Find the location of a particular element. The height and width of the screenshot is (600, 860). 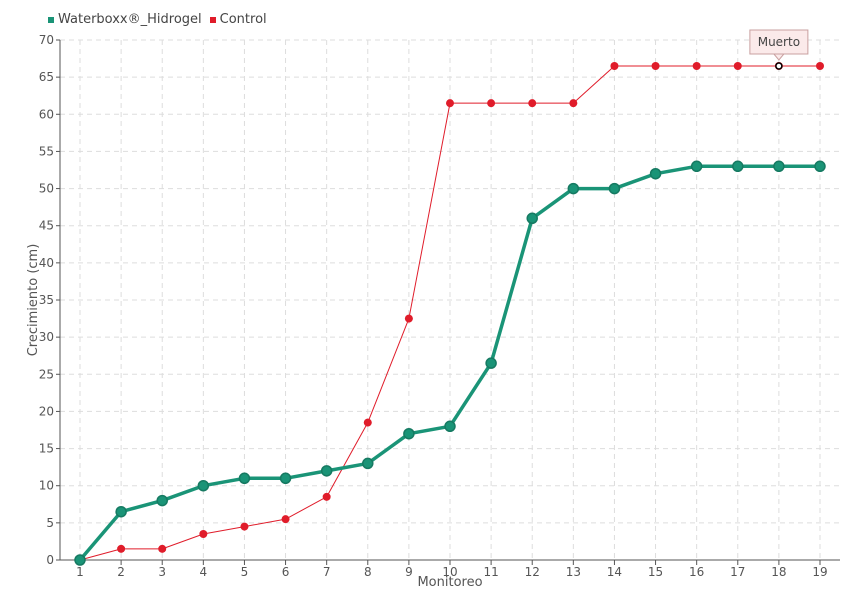

x-axis-title: Monitoreo is located at coordinates (449, 582).